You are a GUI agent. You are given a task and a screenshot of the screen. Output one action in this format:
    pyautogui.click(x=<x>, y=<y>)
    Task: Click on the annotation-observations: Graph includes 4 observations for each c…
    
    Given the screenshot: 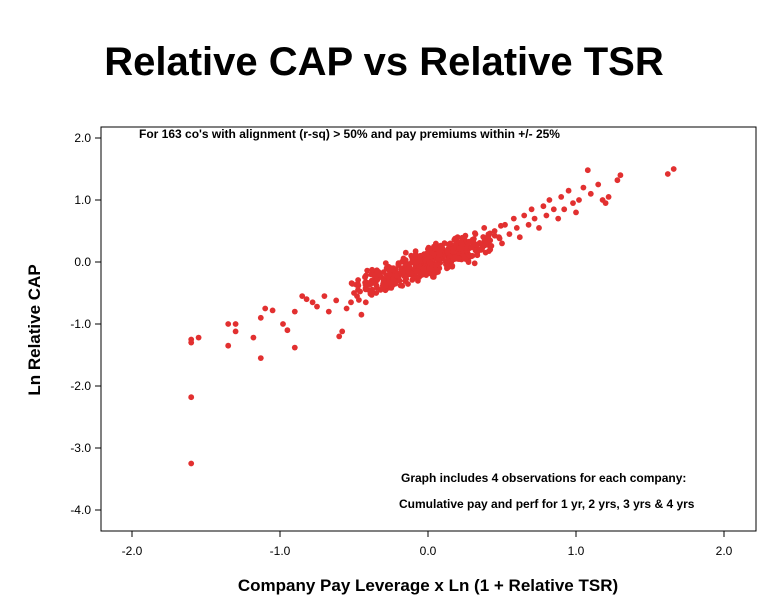 What is the action you would take?
    pyautogui.click(x=543, y=478)
    